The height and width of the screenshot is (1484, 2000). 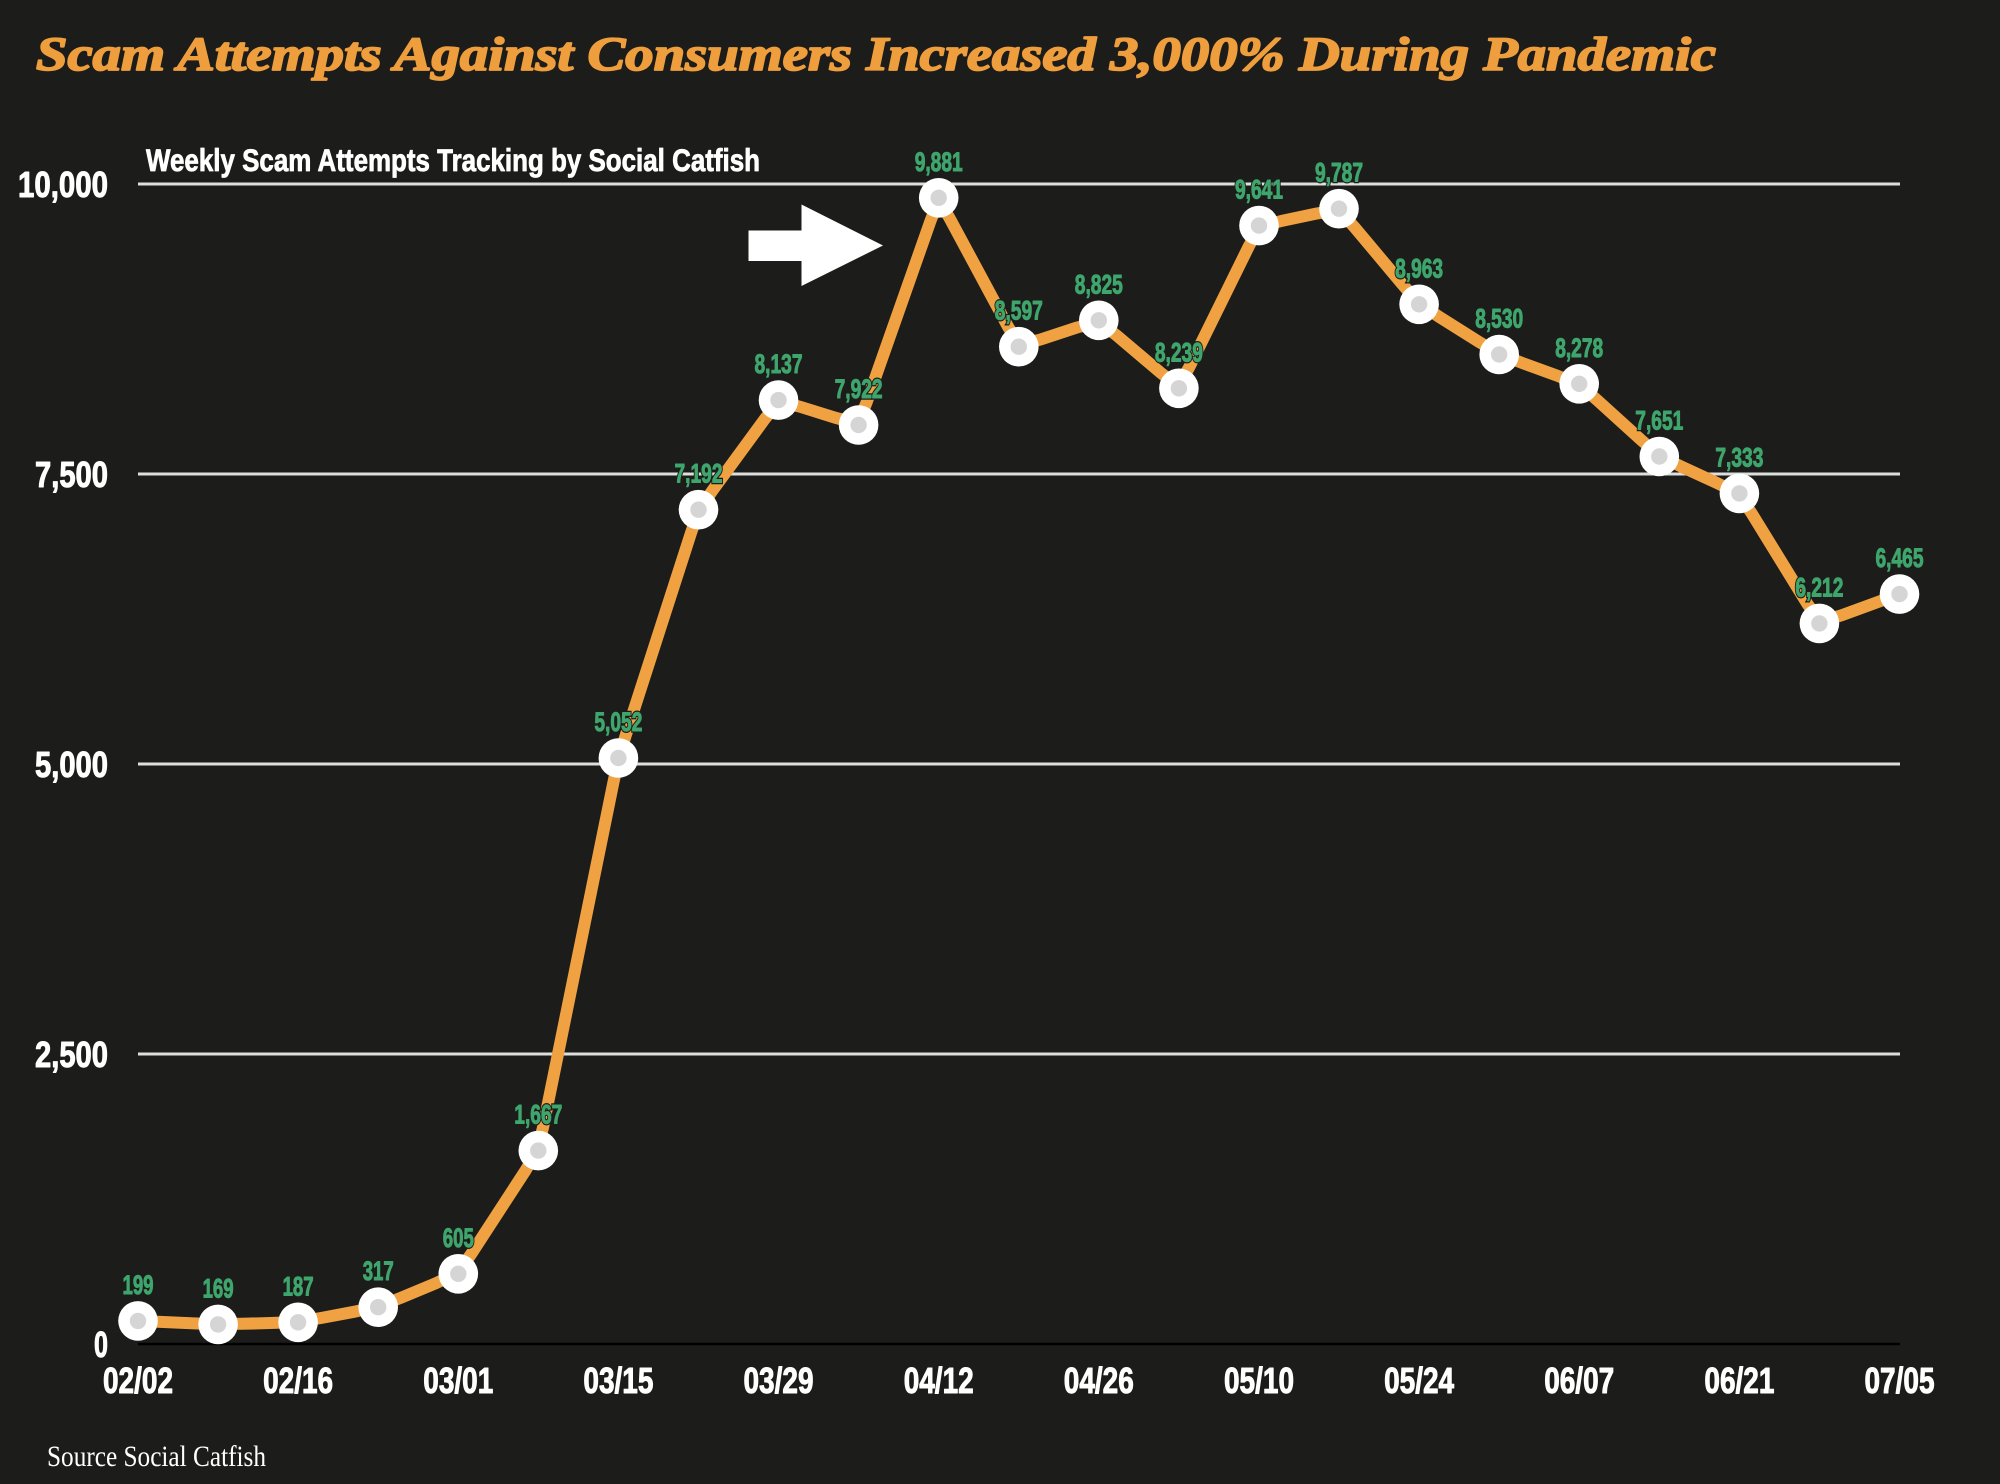 I want to click on svg-text: 7,922, so click(x=859, y=389).